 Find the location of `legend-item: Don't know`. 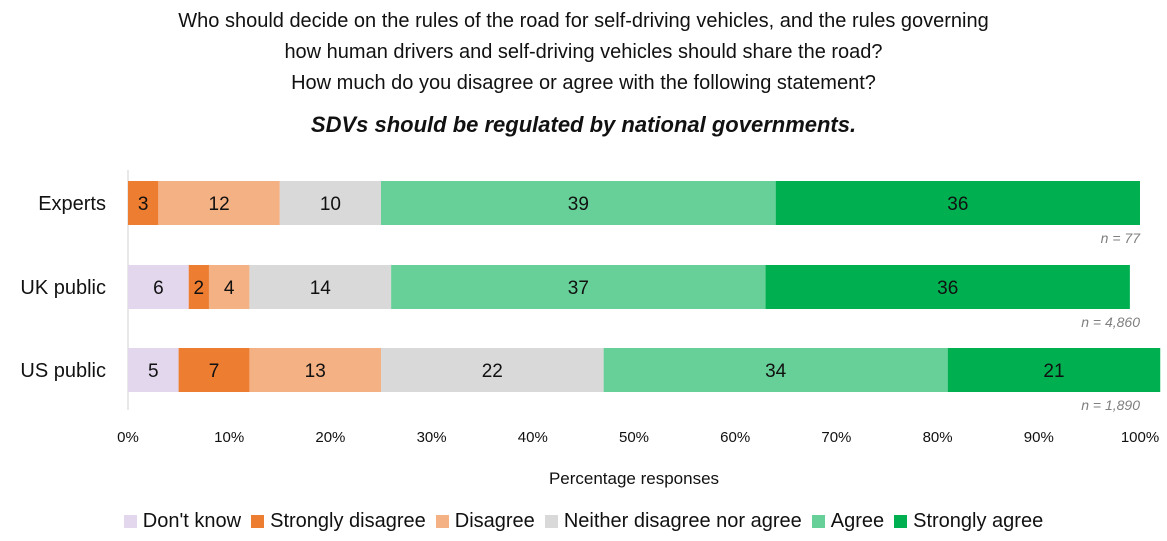

legend-item: Don't know is located at coordinates (182, 521).